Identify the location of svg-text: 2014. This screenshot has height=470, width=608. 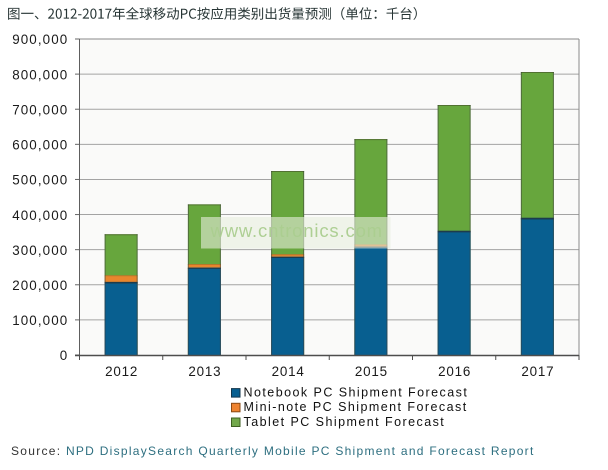
(288, 371).